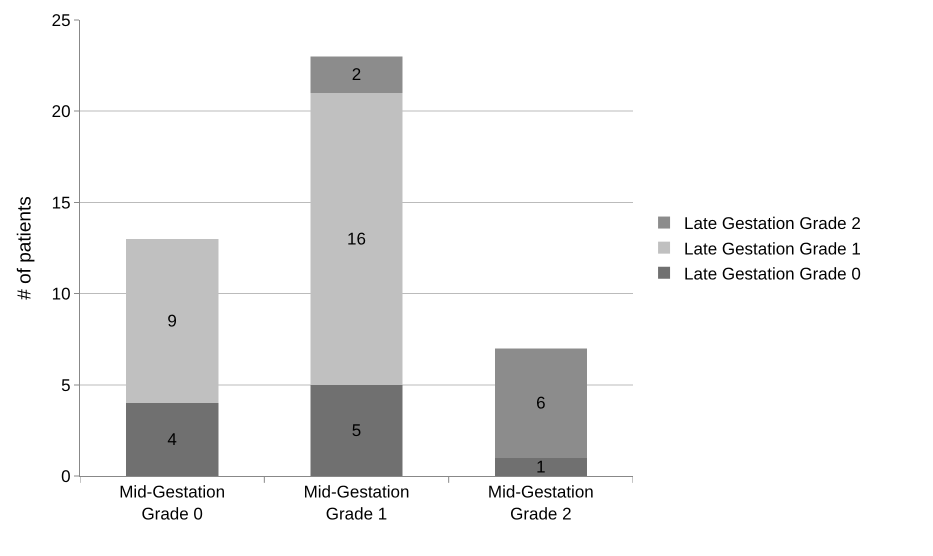  Describe the element at coordinates (25, 248) in the screenshot. I see `y-axis-title: # of patients` at that location.